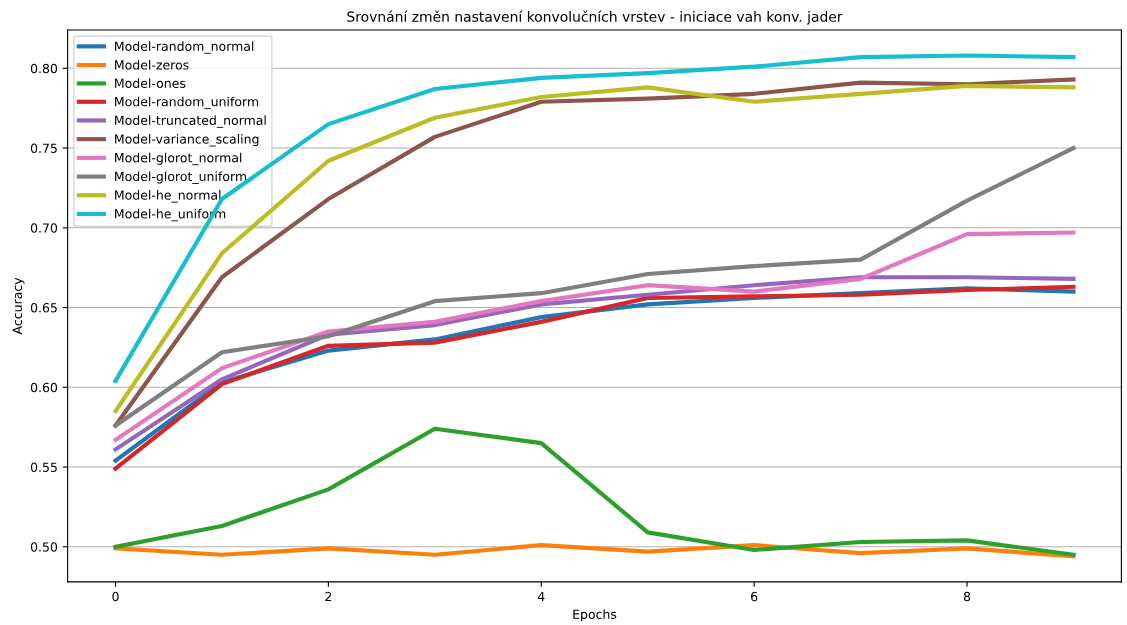 The height and width of the screenshot is (625, 1127). Describe the element at coordinates (187, 140) in the screenshot. I see `legend-label: Model-variance_scaling` at that location.